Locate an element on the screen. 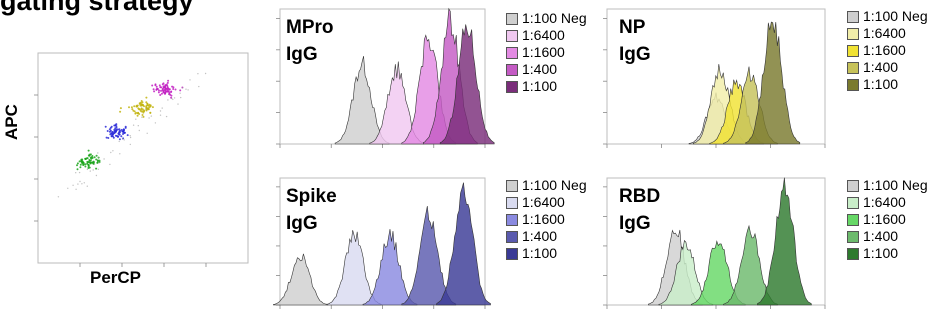 This screenshot has width=937, height=322. histogram-mpro is located at coordinates (385, 77).